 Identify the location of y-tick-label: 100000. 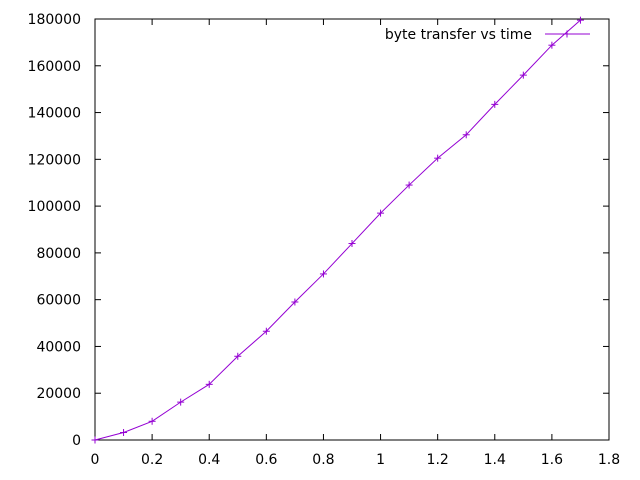
(54, 207).